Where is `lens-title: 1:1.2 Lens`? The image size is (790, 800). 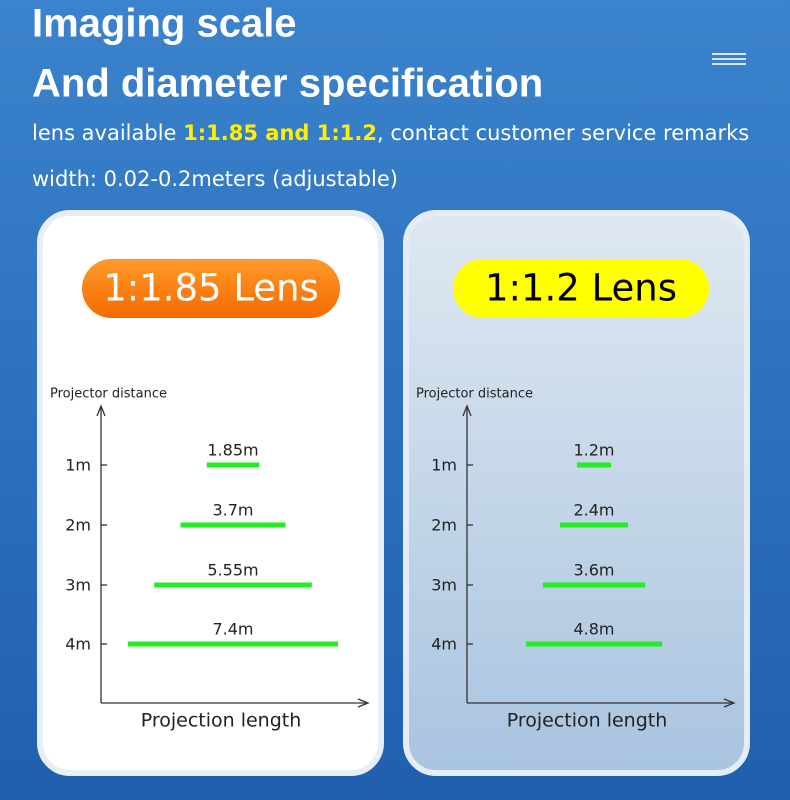
lens-title: 1:1.2 Lens is located at coordinates (581, 288).